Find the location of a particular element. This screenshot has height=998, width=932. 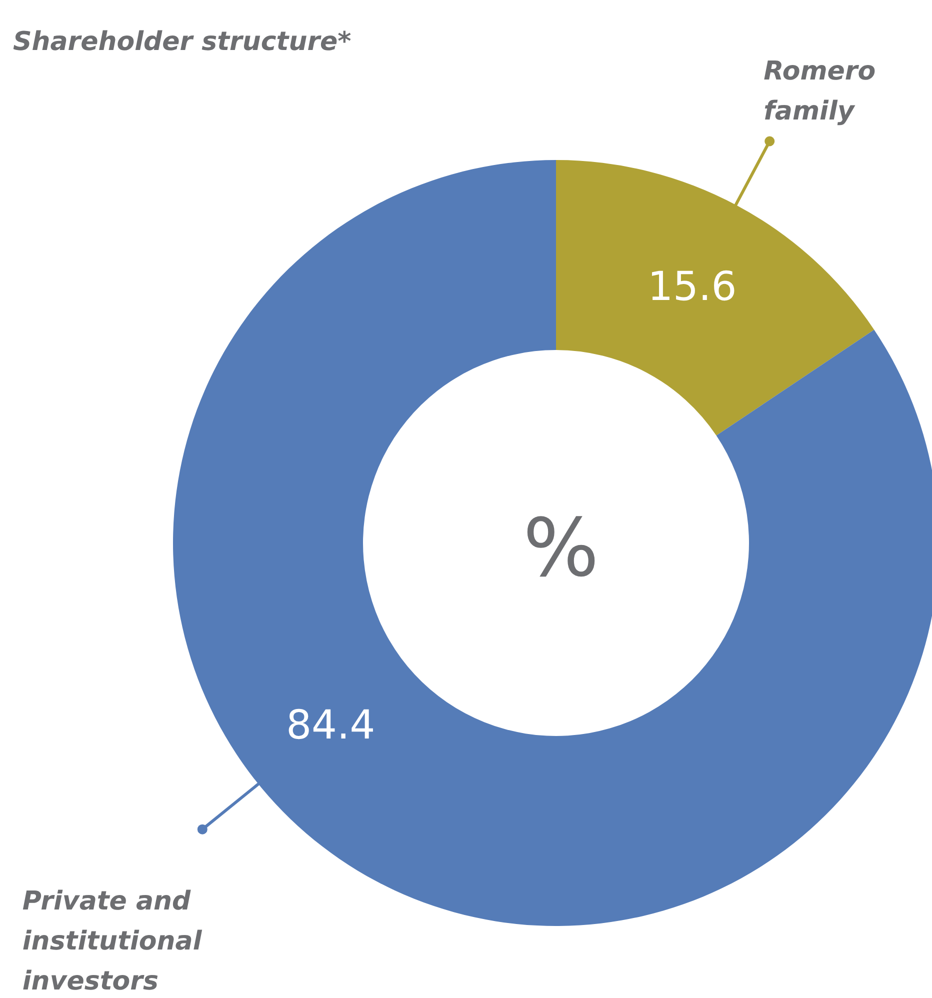

data-label: 84.4 is located at coordinates (331, 725).